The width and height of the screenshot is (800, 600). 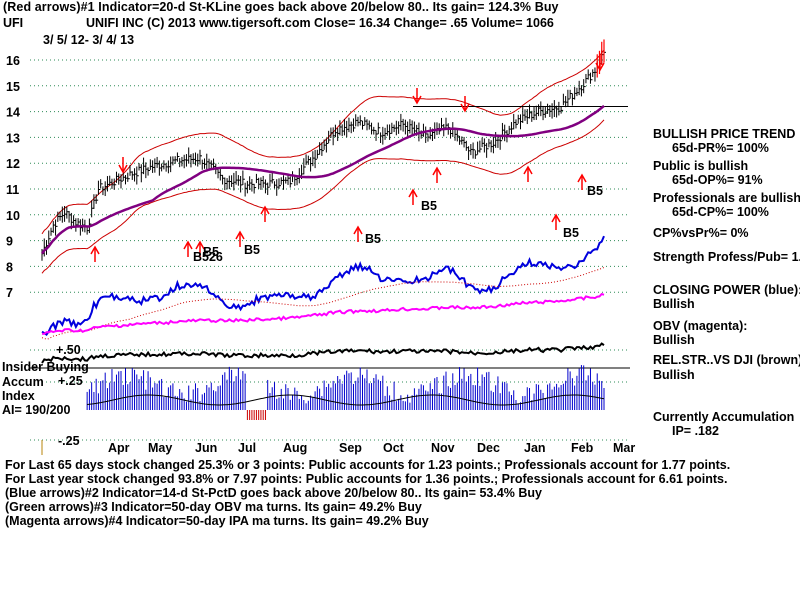 What do you see at coordinates (695, 431) in the screenshot?
I see `ip-value: IP= .182` at bounding box center [695, 431].